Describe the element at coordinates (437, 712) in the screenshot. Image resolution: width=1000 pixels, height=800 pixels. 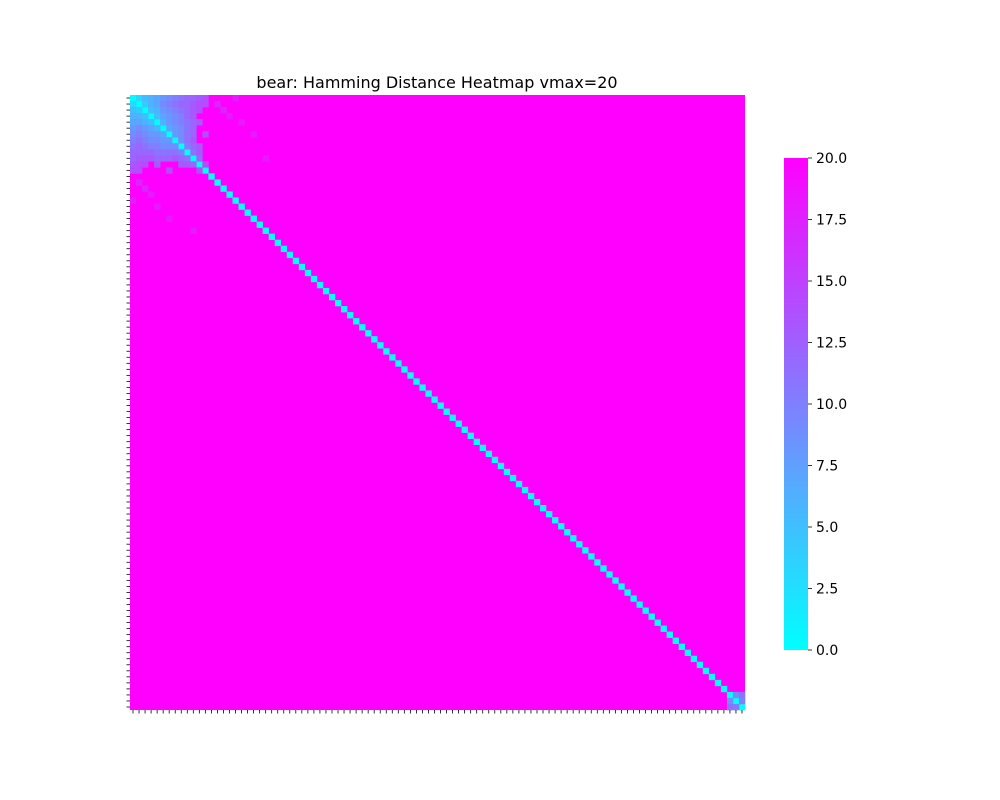
I see `x-axis-ticks` at that location.